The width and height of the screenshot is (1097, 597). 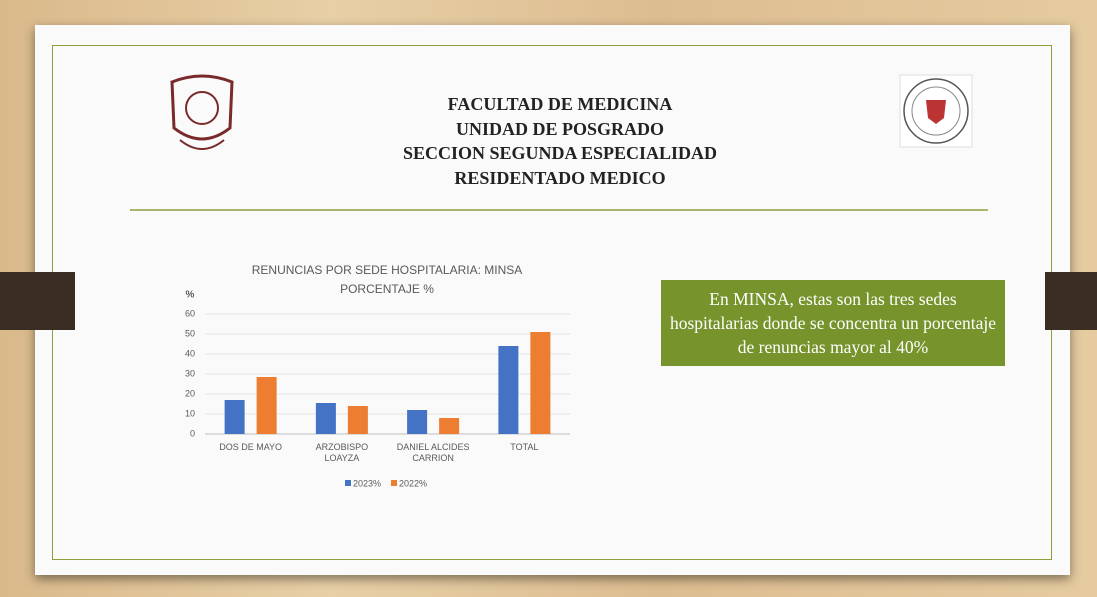 What do you see at coordinates (524, 447) in the screenshot?
I see `x-tick-label: TOTAL` at bounding box center [524, 447].